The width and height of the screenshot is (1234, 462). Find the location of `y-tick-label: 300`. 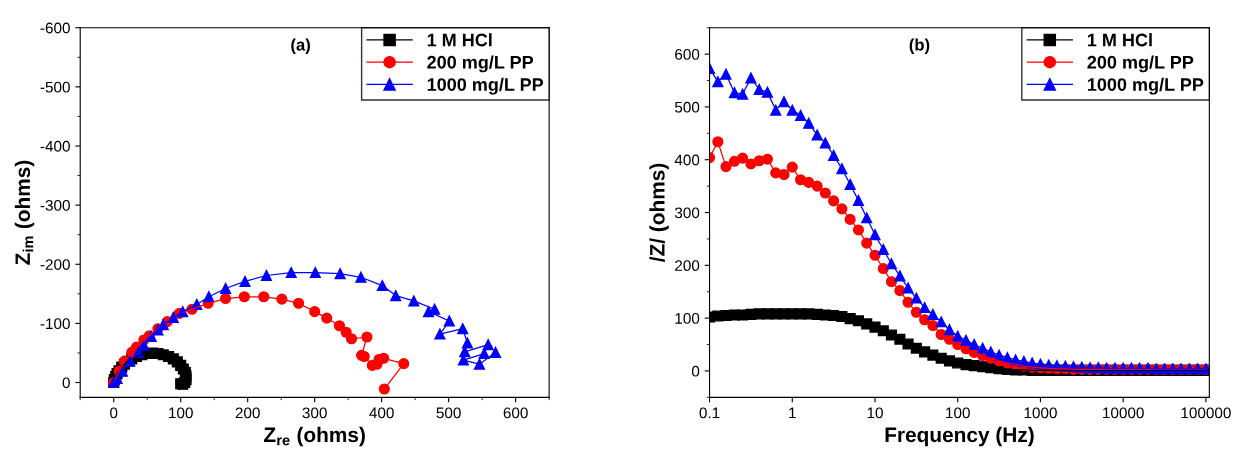

y-tick-label: 300 is located at coordinates (687, 213).